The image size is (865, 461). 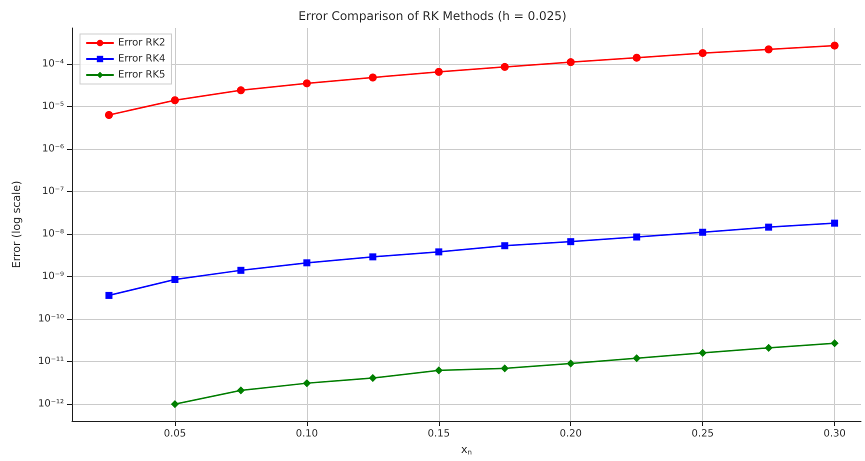 I want to click on y-tick-label: 10⁻⁷, so click(x=53, y=191).